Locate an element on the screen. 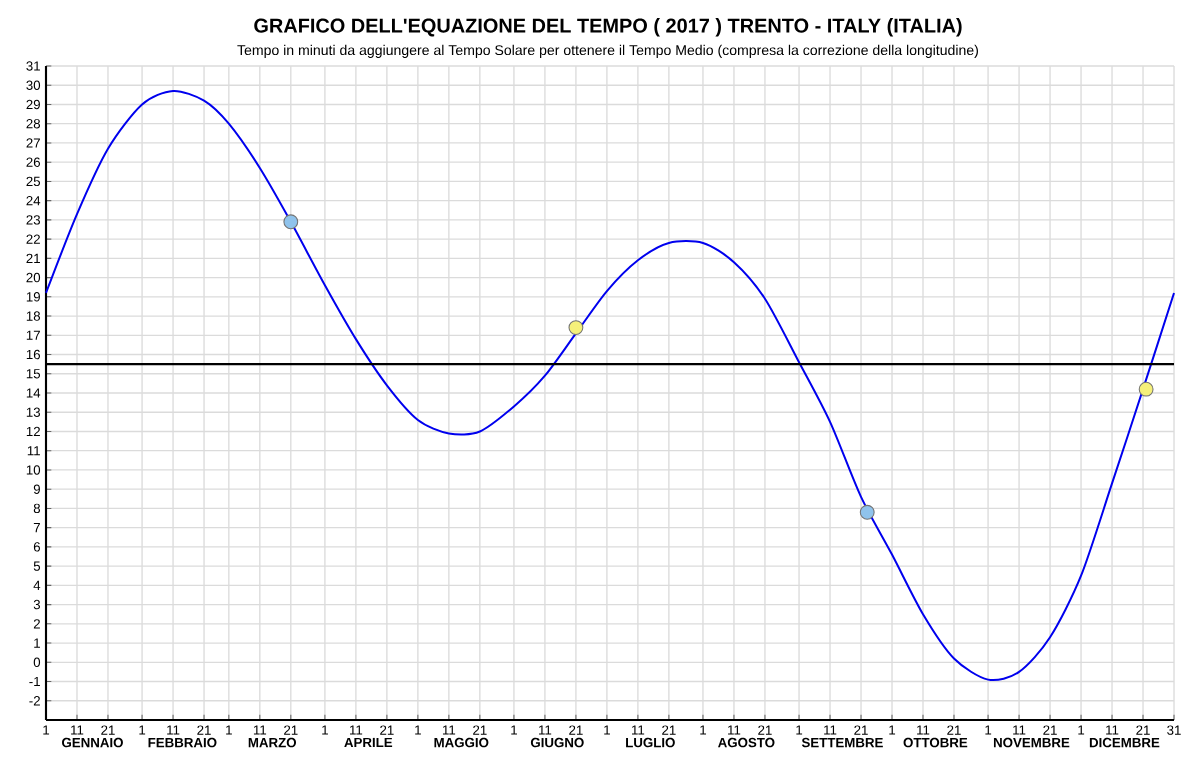 The height and width of the screenshot is (766, 1200). chart-title: GRAFICO DELL'EQUAZIONE DEL TEMPO ( 2017 ) TRENTO - ITALY (ITALIA) is located at coordinates (608, 27).